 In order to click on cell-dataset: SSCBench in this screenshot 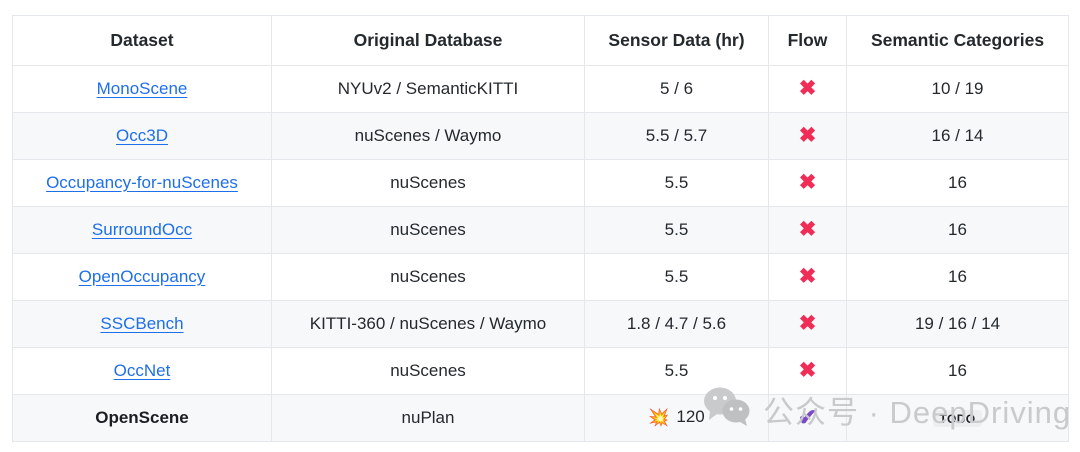, I will do `click(142, 324)`.